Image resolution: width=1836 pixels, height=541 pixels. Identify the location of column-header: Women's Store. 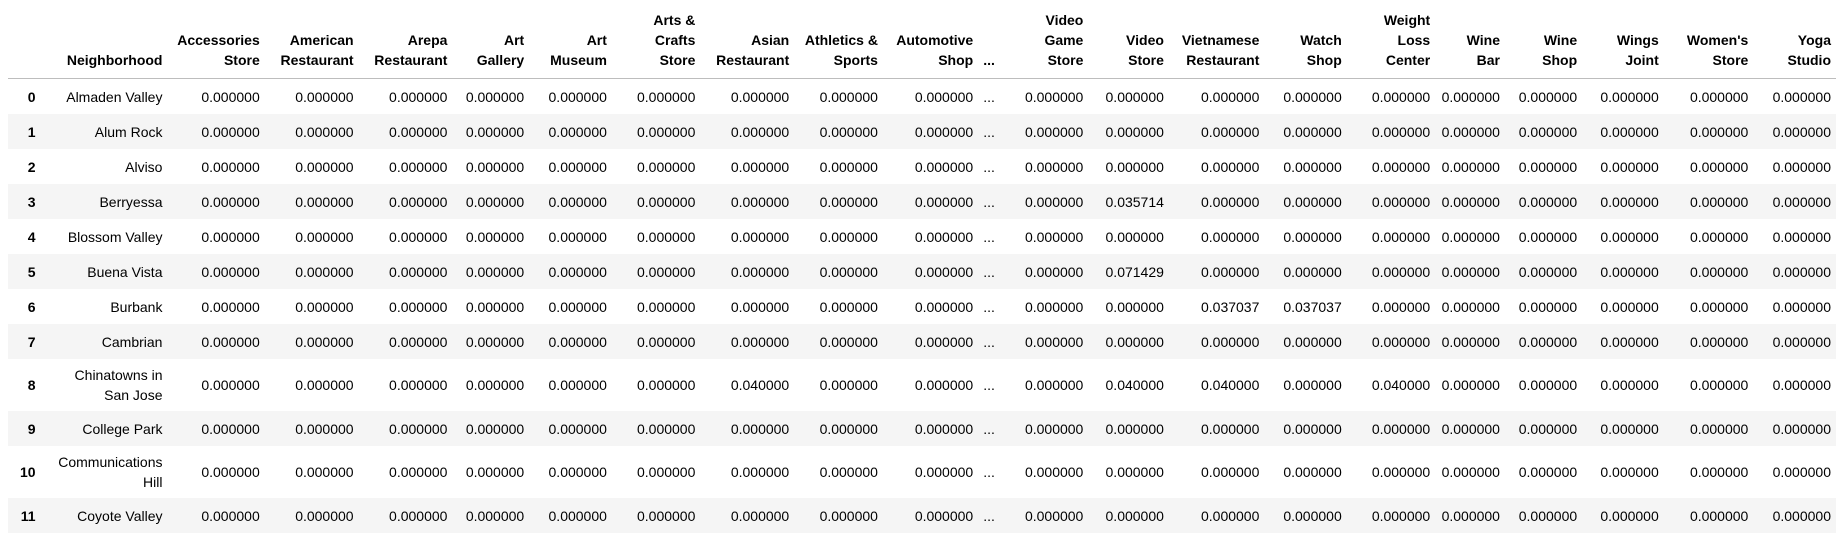
(1708, 42).